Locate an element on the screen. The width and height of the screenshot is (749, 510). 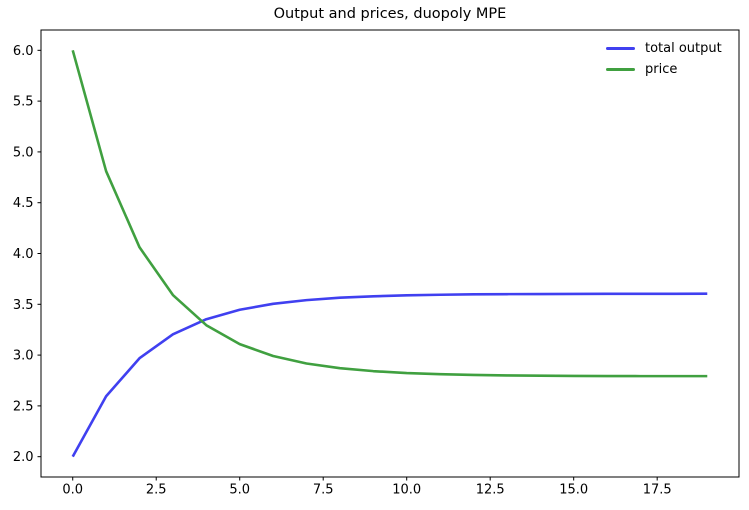
y-tick-label: 2.5 is located at coordinates (23, 406).